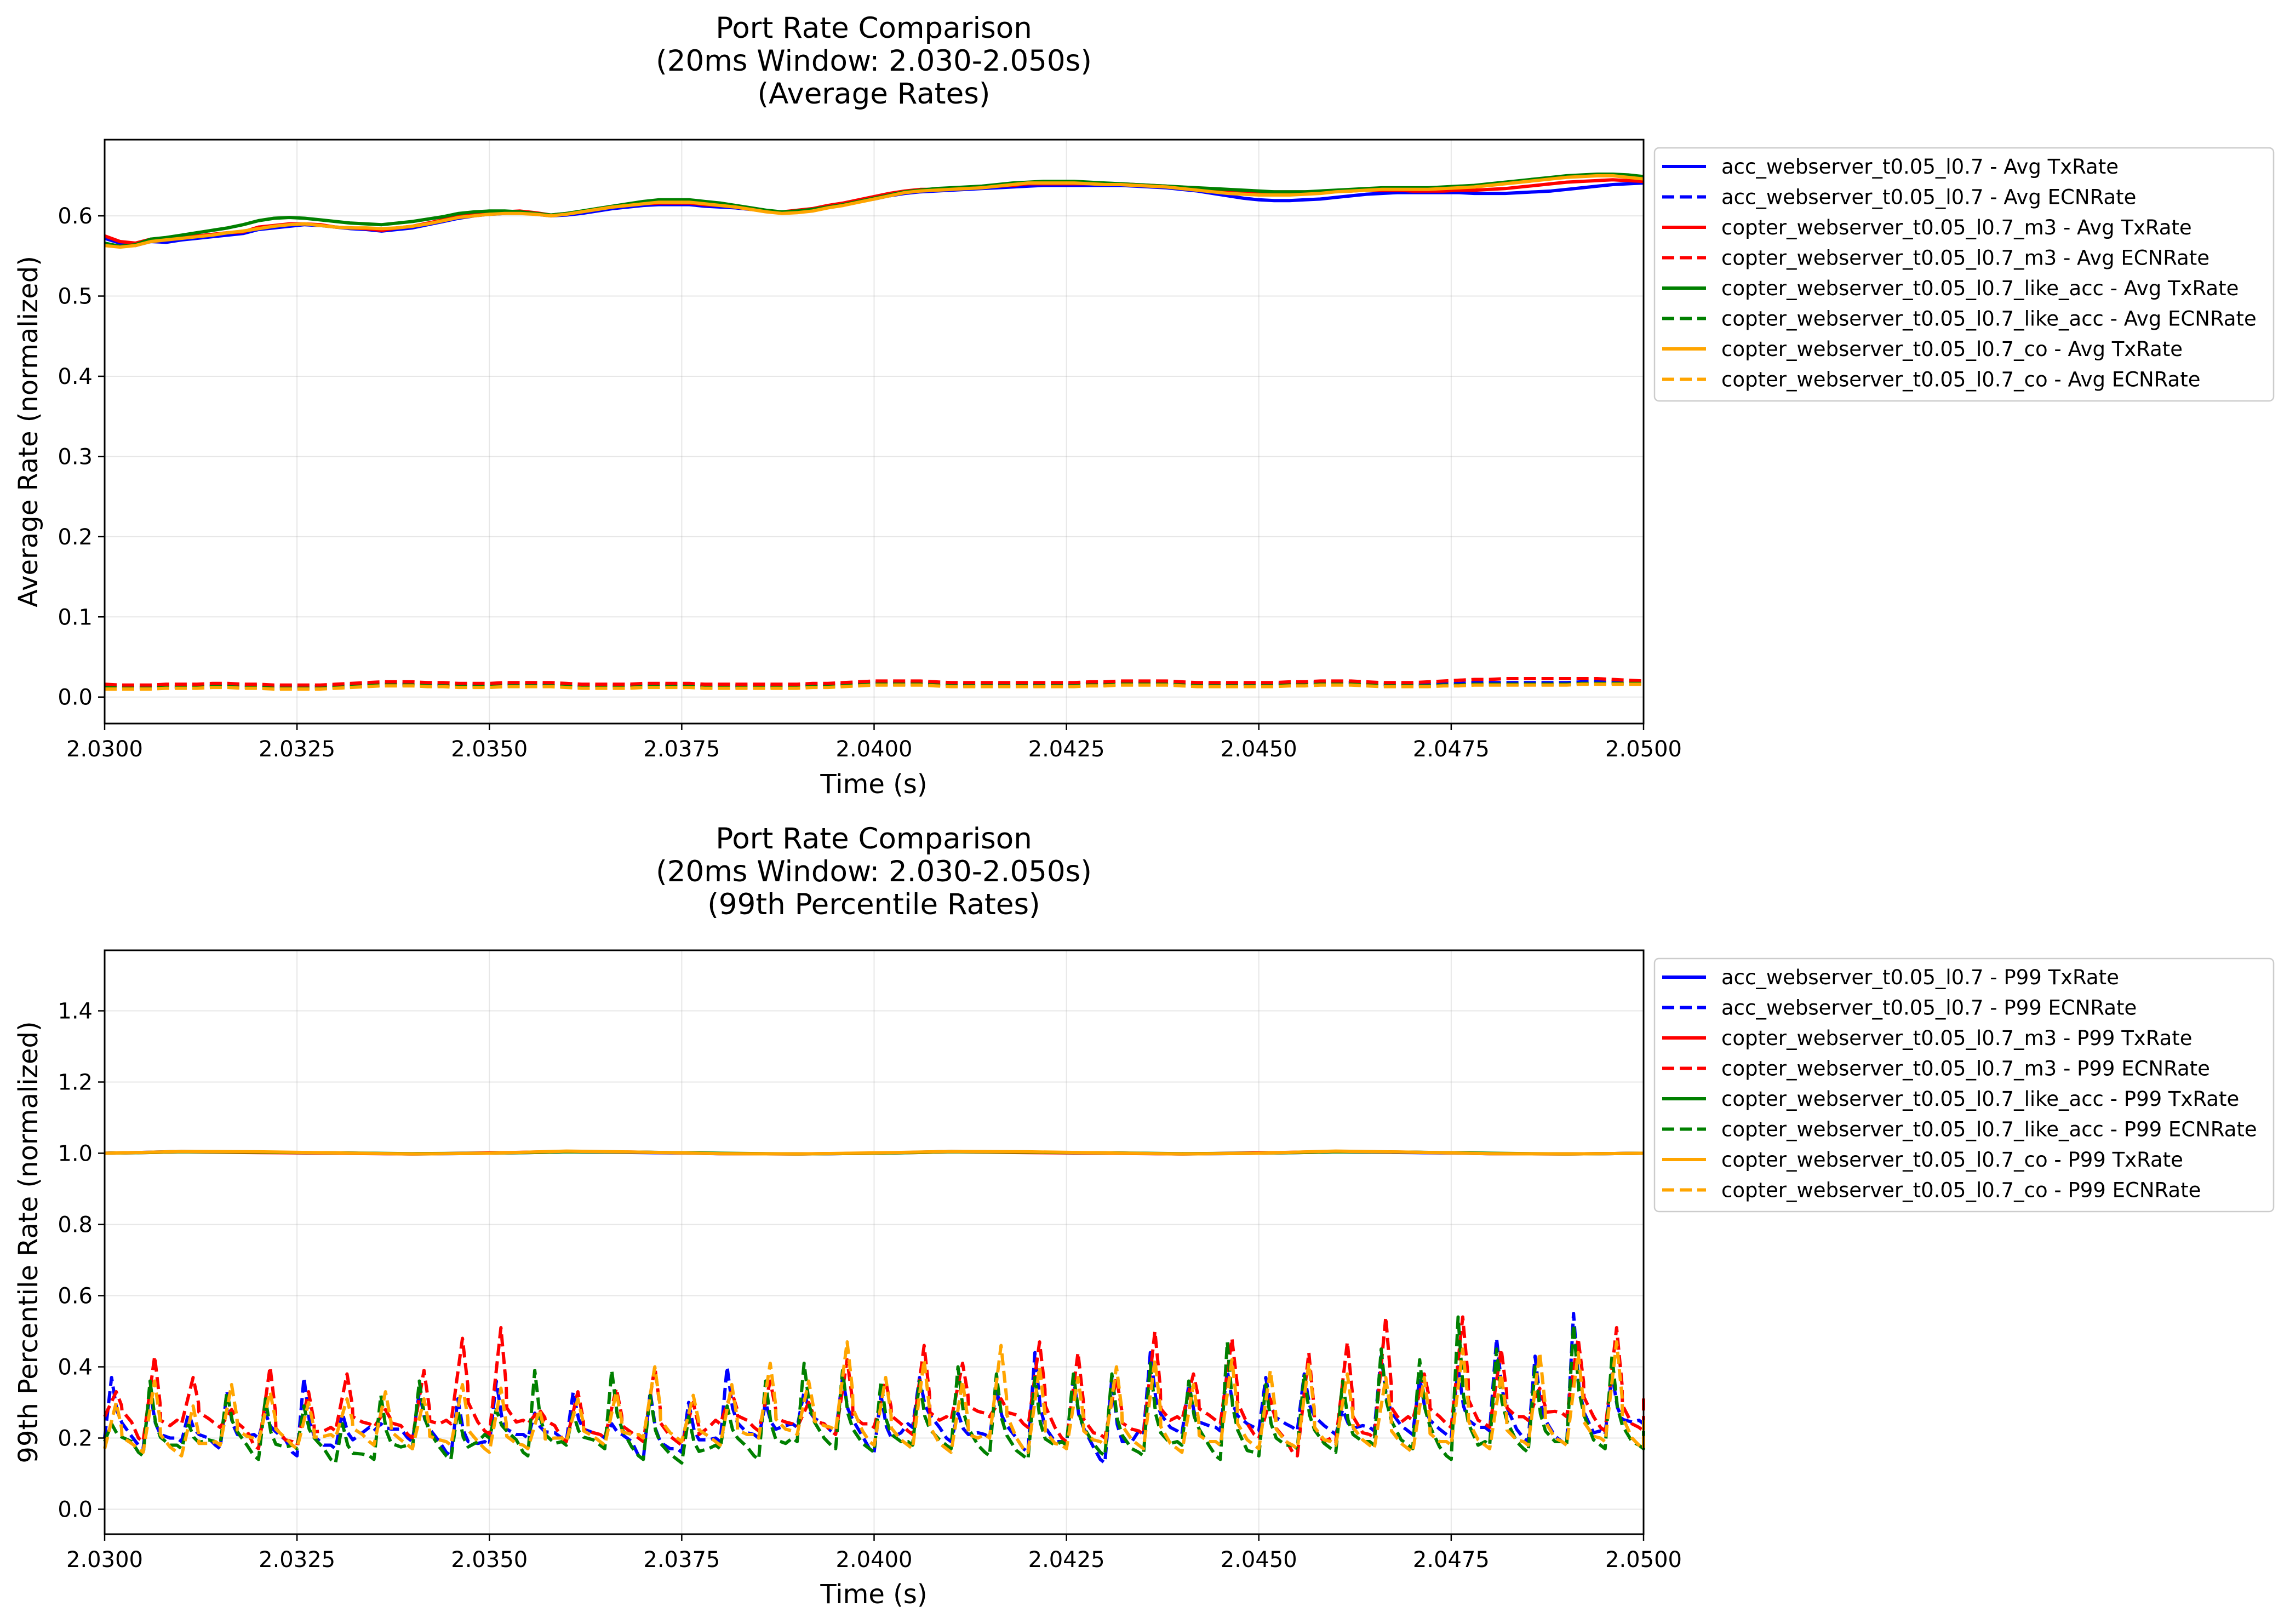 This screenshot has width=2284, height=1624. I want to click on legend-label: acc_webserver_t0.05_l0.7 - Avg ECNRate, so click(1929, 197).